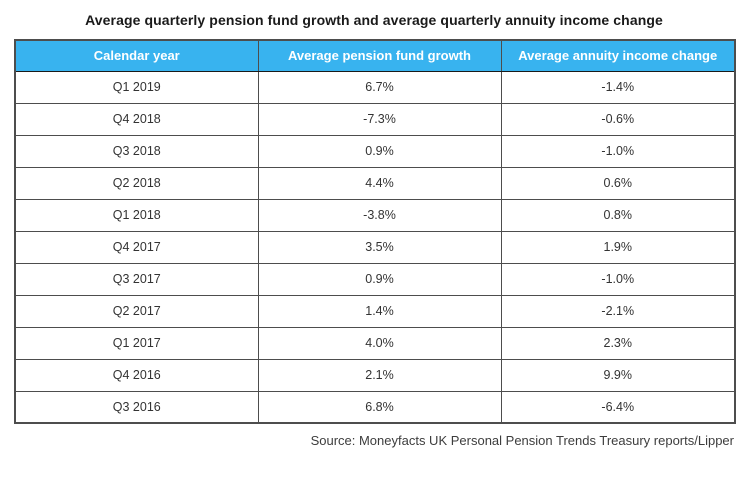 The image size is (747, 481). What do you see at coordinates (618, 87) in the screenshot?
I see `cell-annuity-change: -1.4%` at bounding box center [618, 87].